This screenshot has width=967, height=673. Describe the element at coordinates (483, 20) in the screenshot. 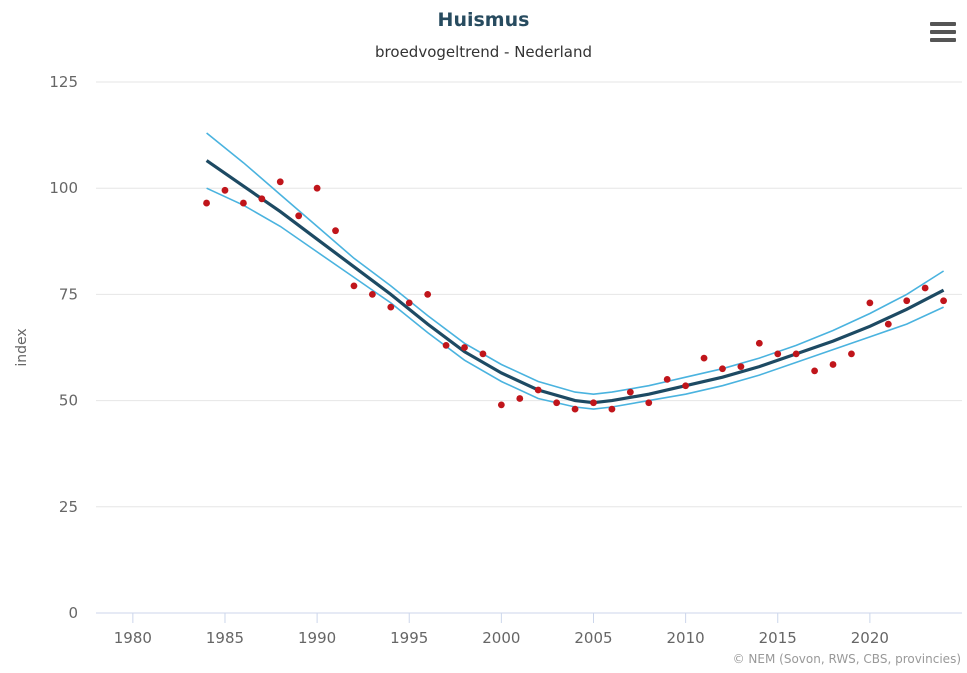

I see `chart-title: Huismus` at that location.